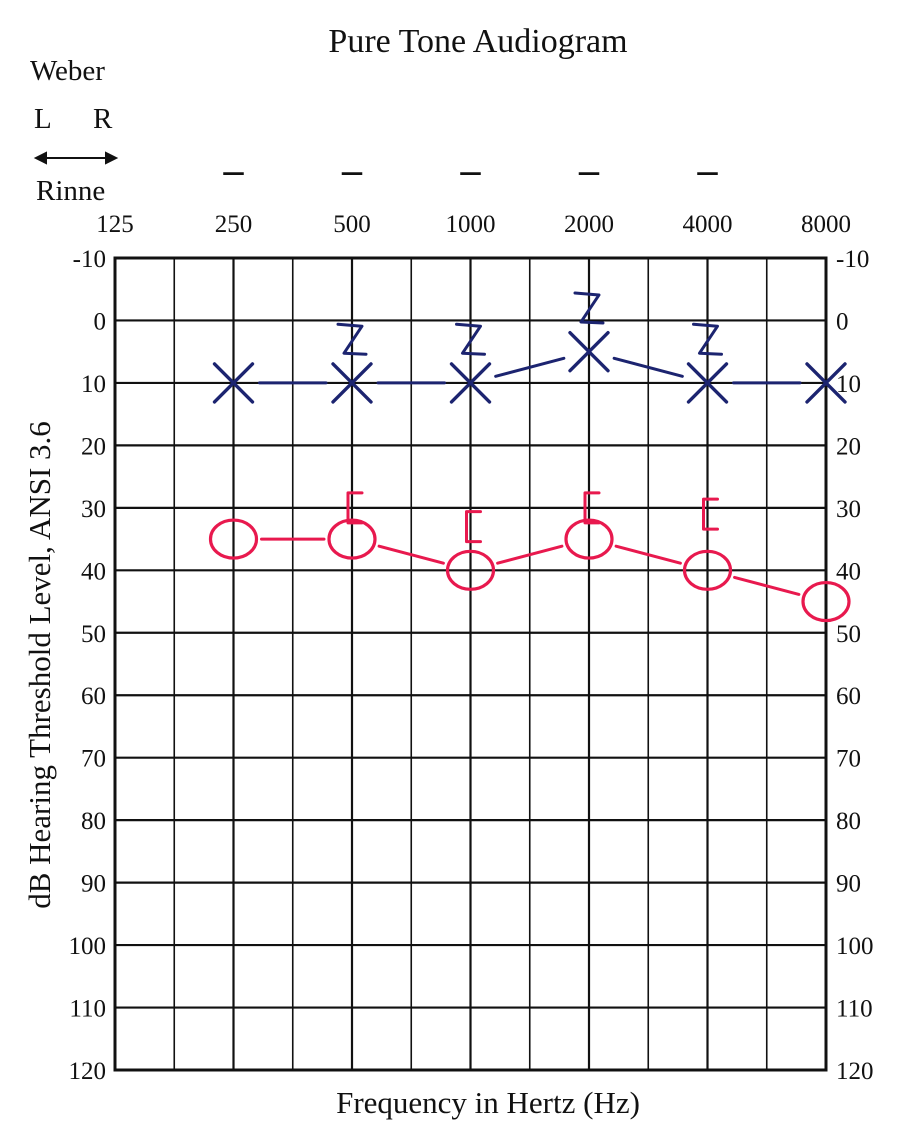 The width and height of the screenshot is (910, 1134). What do you see at coordinates (93, 509) in the screenshot?
I see `y-tick-label-left: 30` at bounding box center [93, 509].